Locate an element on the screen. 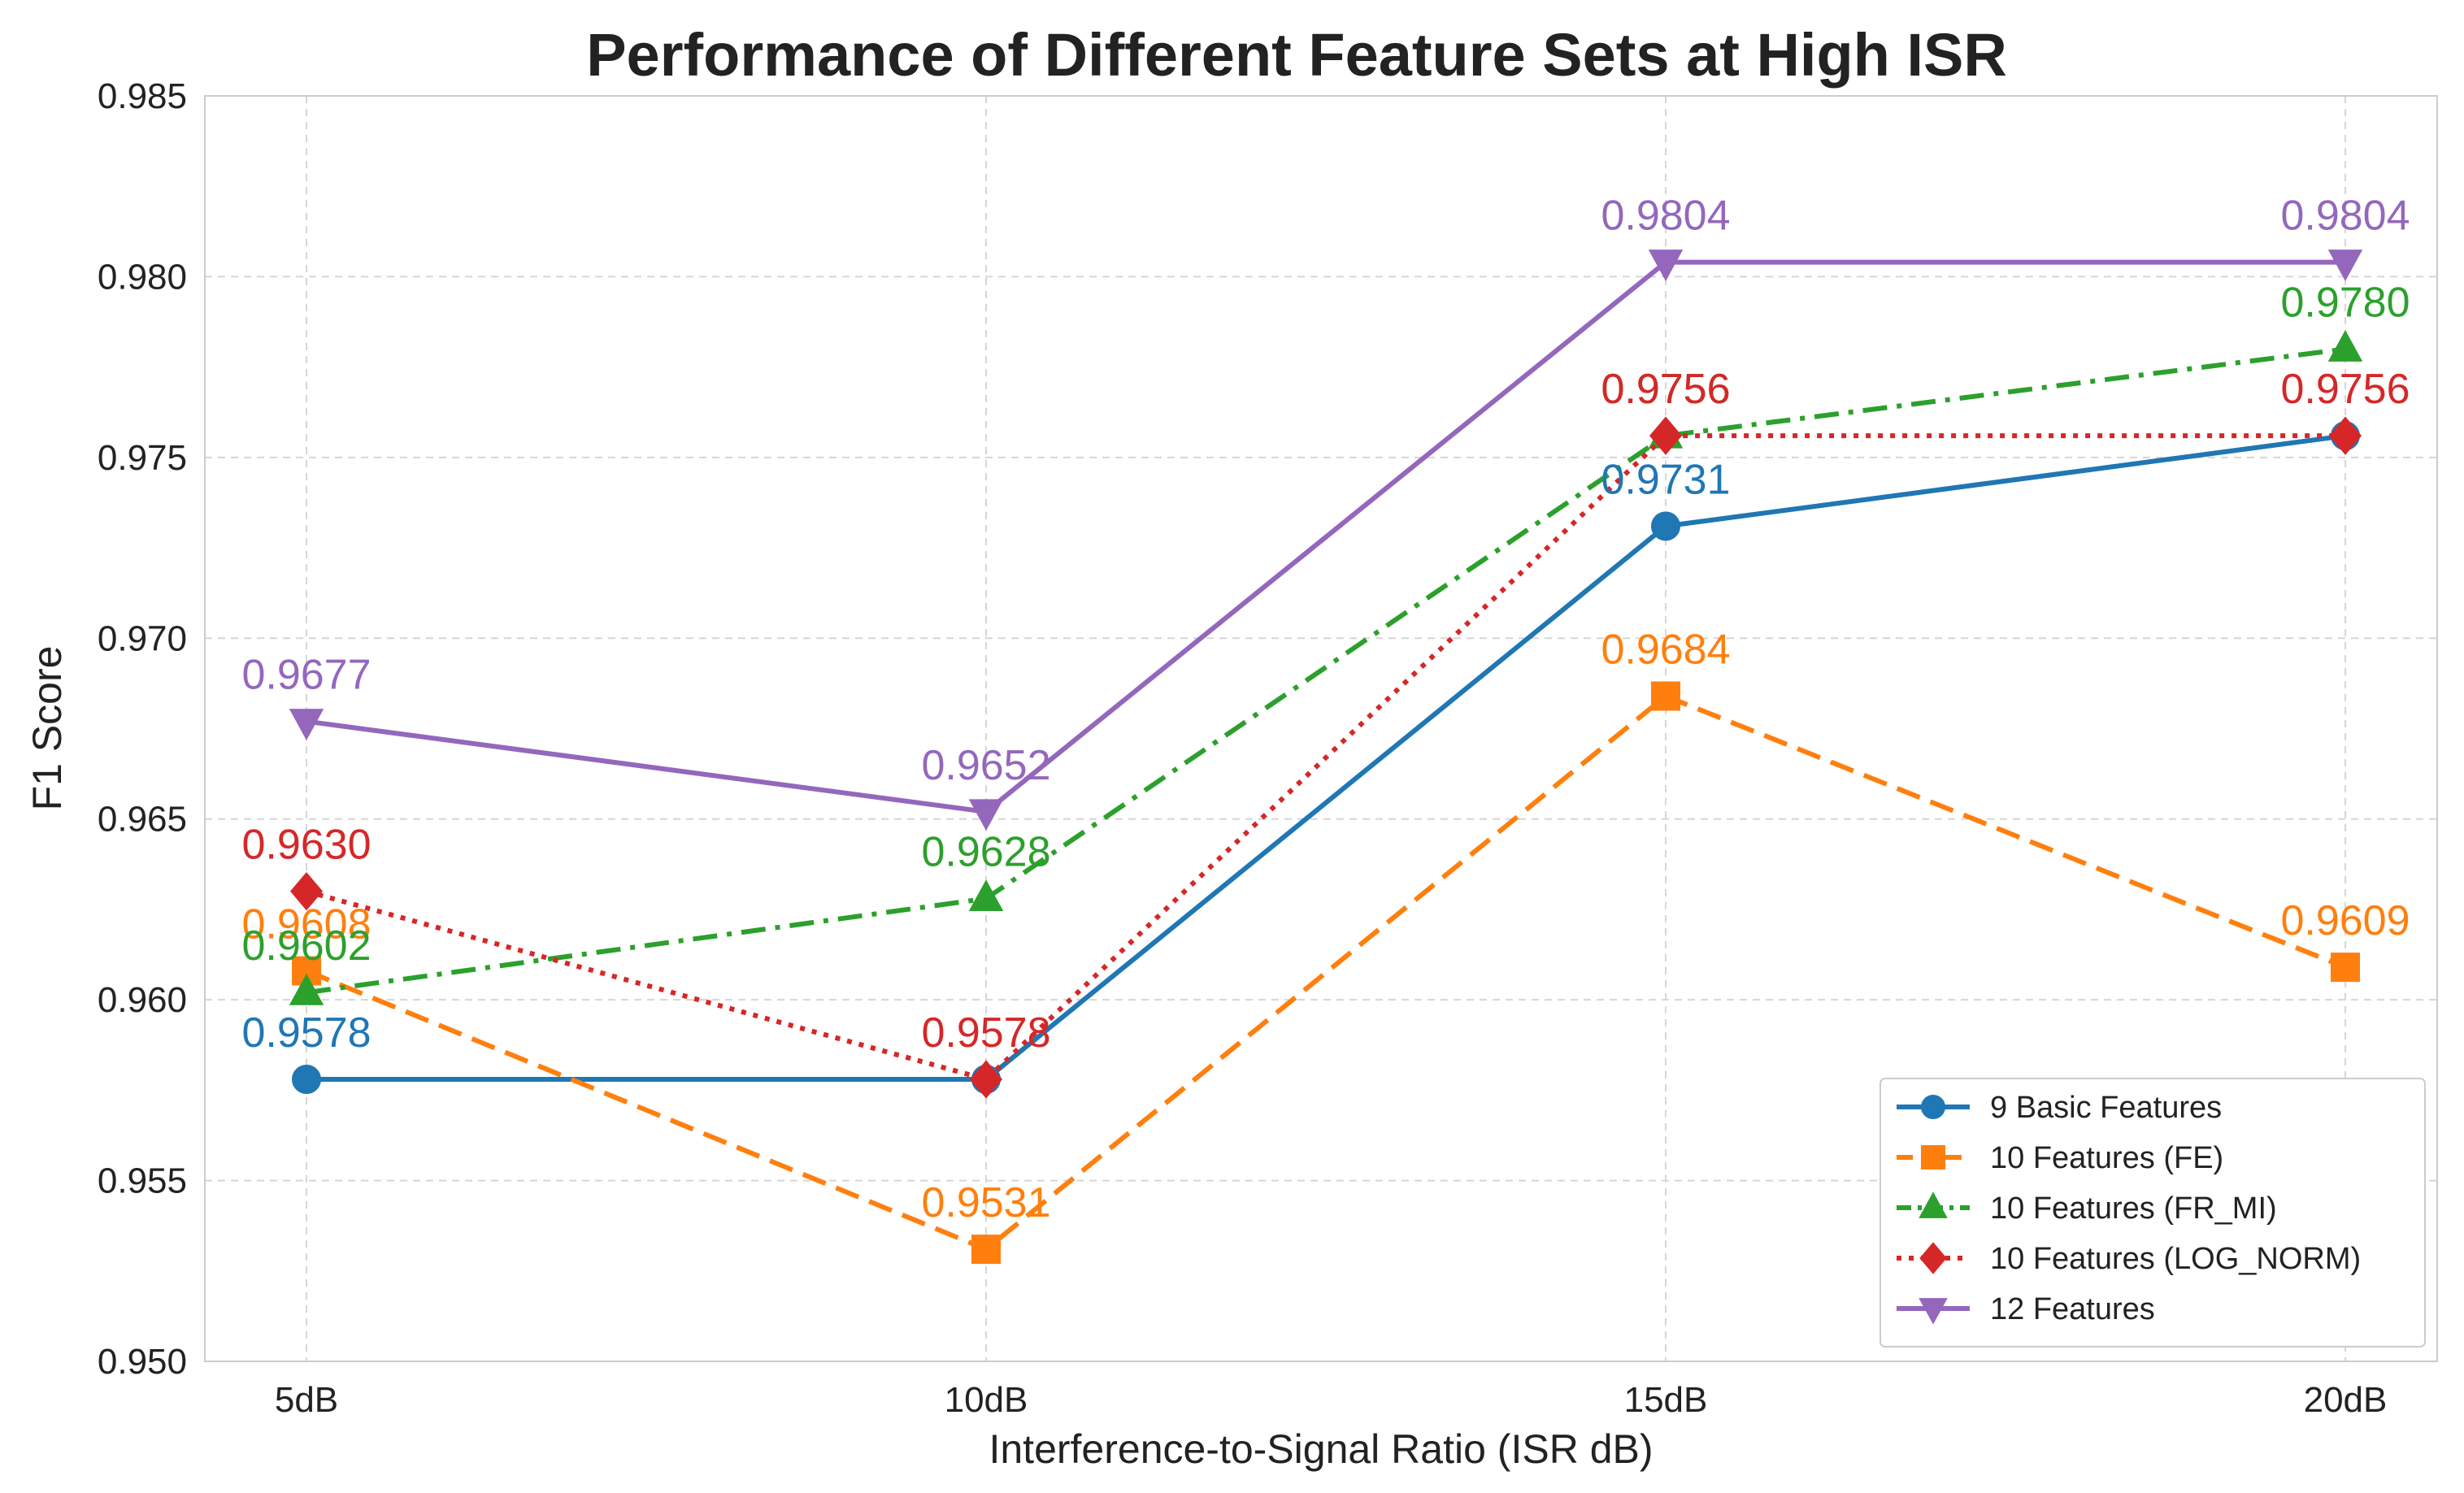 The height and width of the screenshot is (1493, 2464). y-axis-ticks: 0.950 0.955 0.960 0.965 0.970 0.975 0.980 0.985 is located at coordinates (142, 729).